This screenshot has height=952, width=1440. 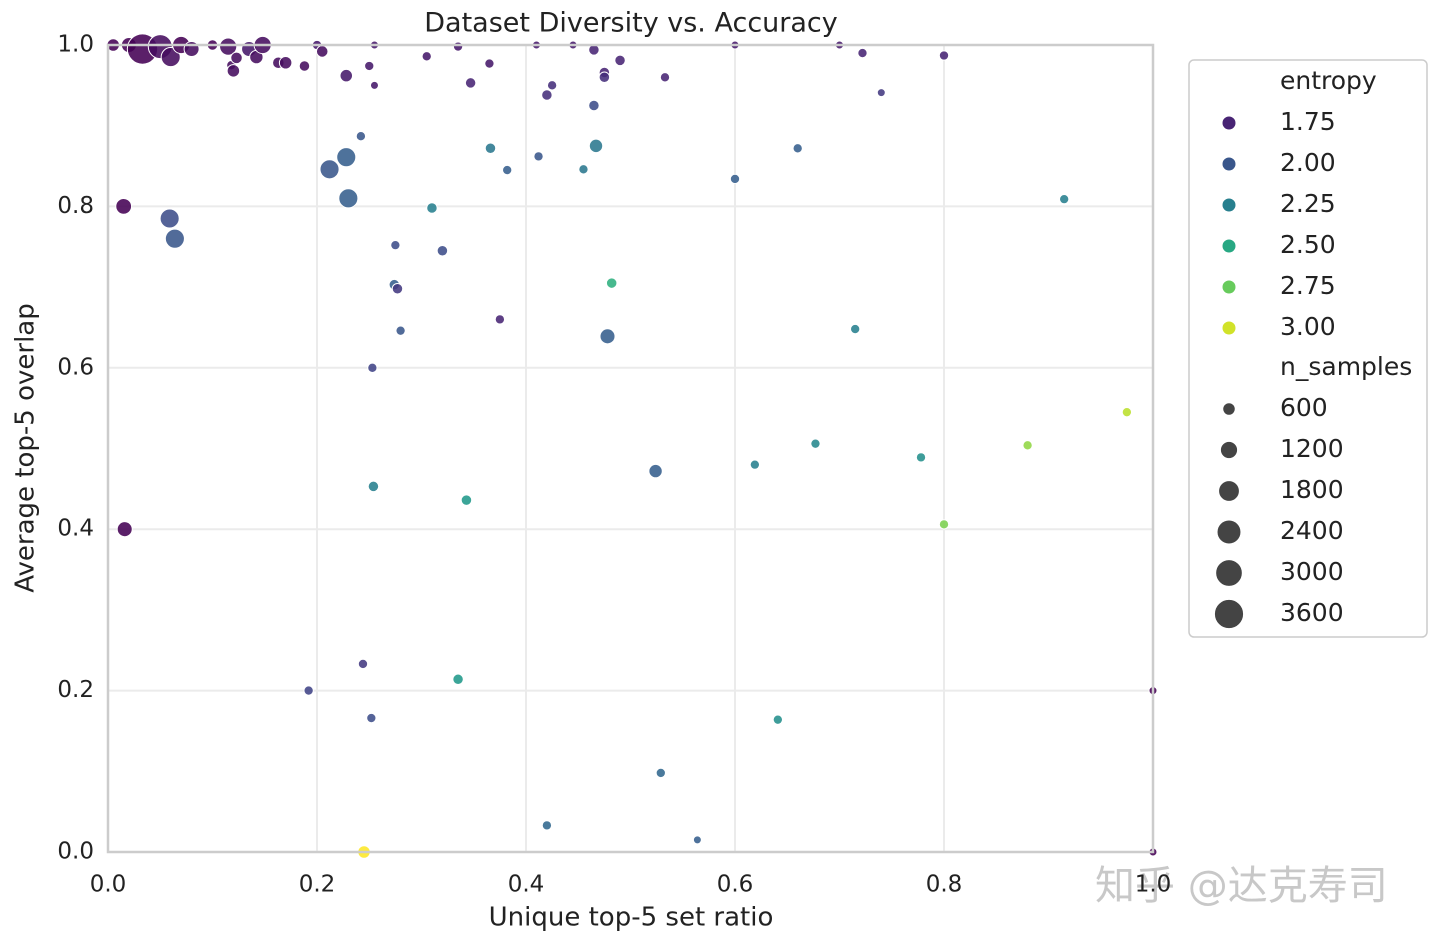 I want to click on y-tick-label: 0.0, so click(x=75, y=852).